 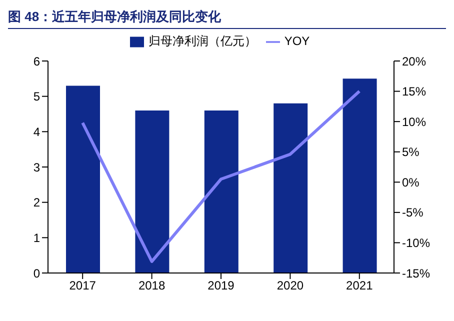 What do you see at coordinates (411, 152) in the screenshot?
I see `y2-tick-label: 5%` at bounding box center [411, 152].